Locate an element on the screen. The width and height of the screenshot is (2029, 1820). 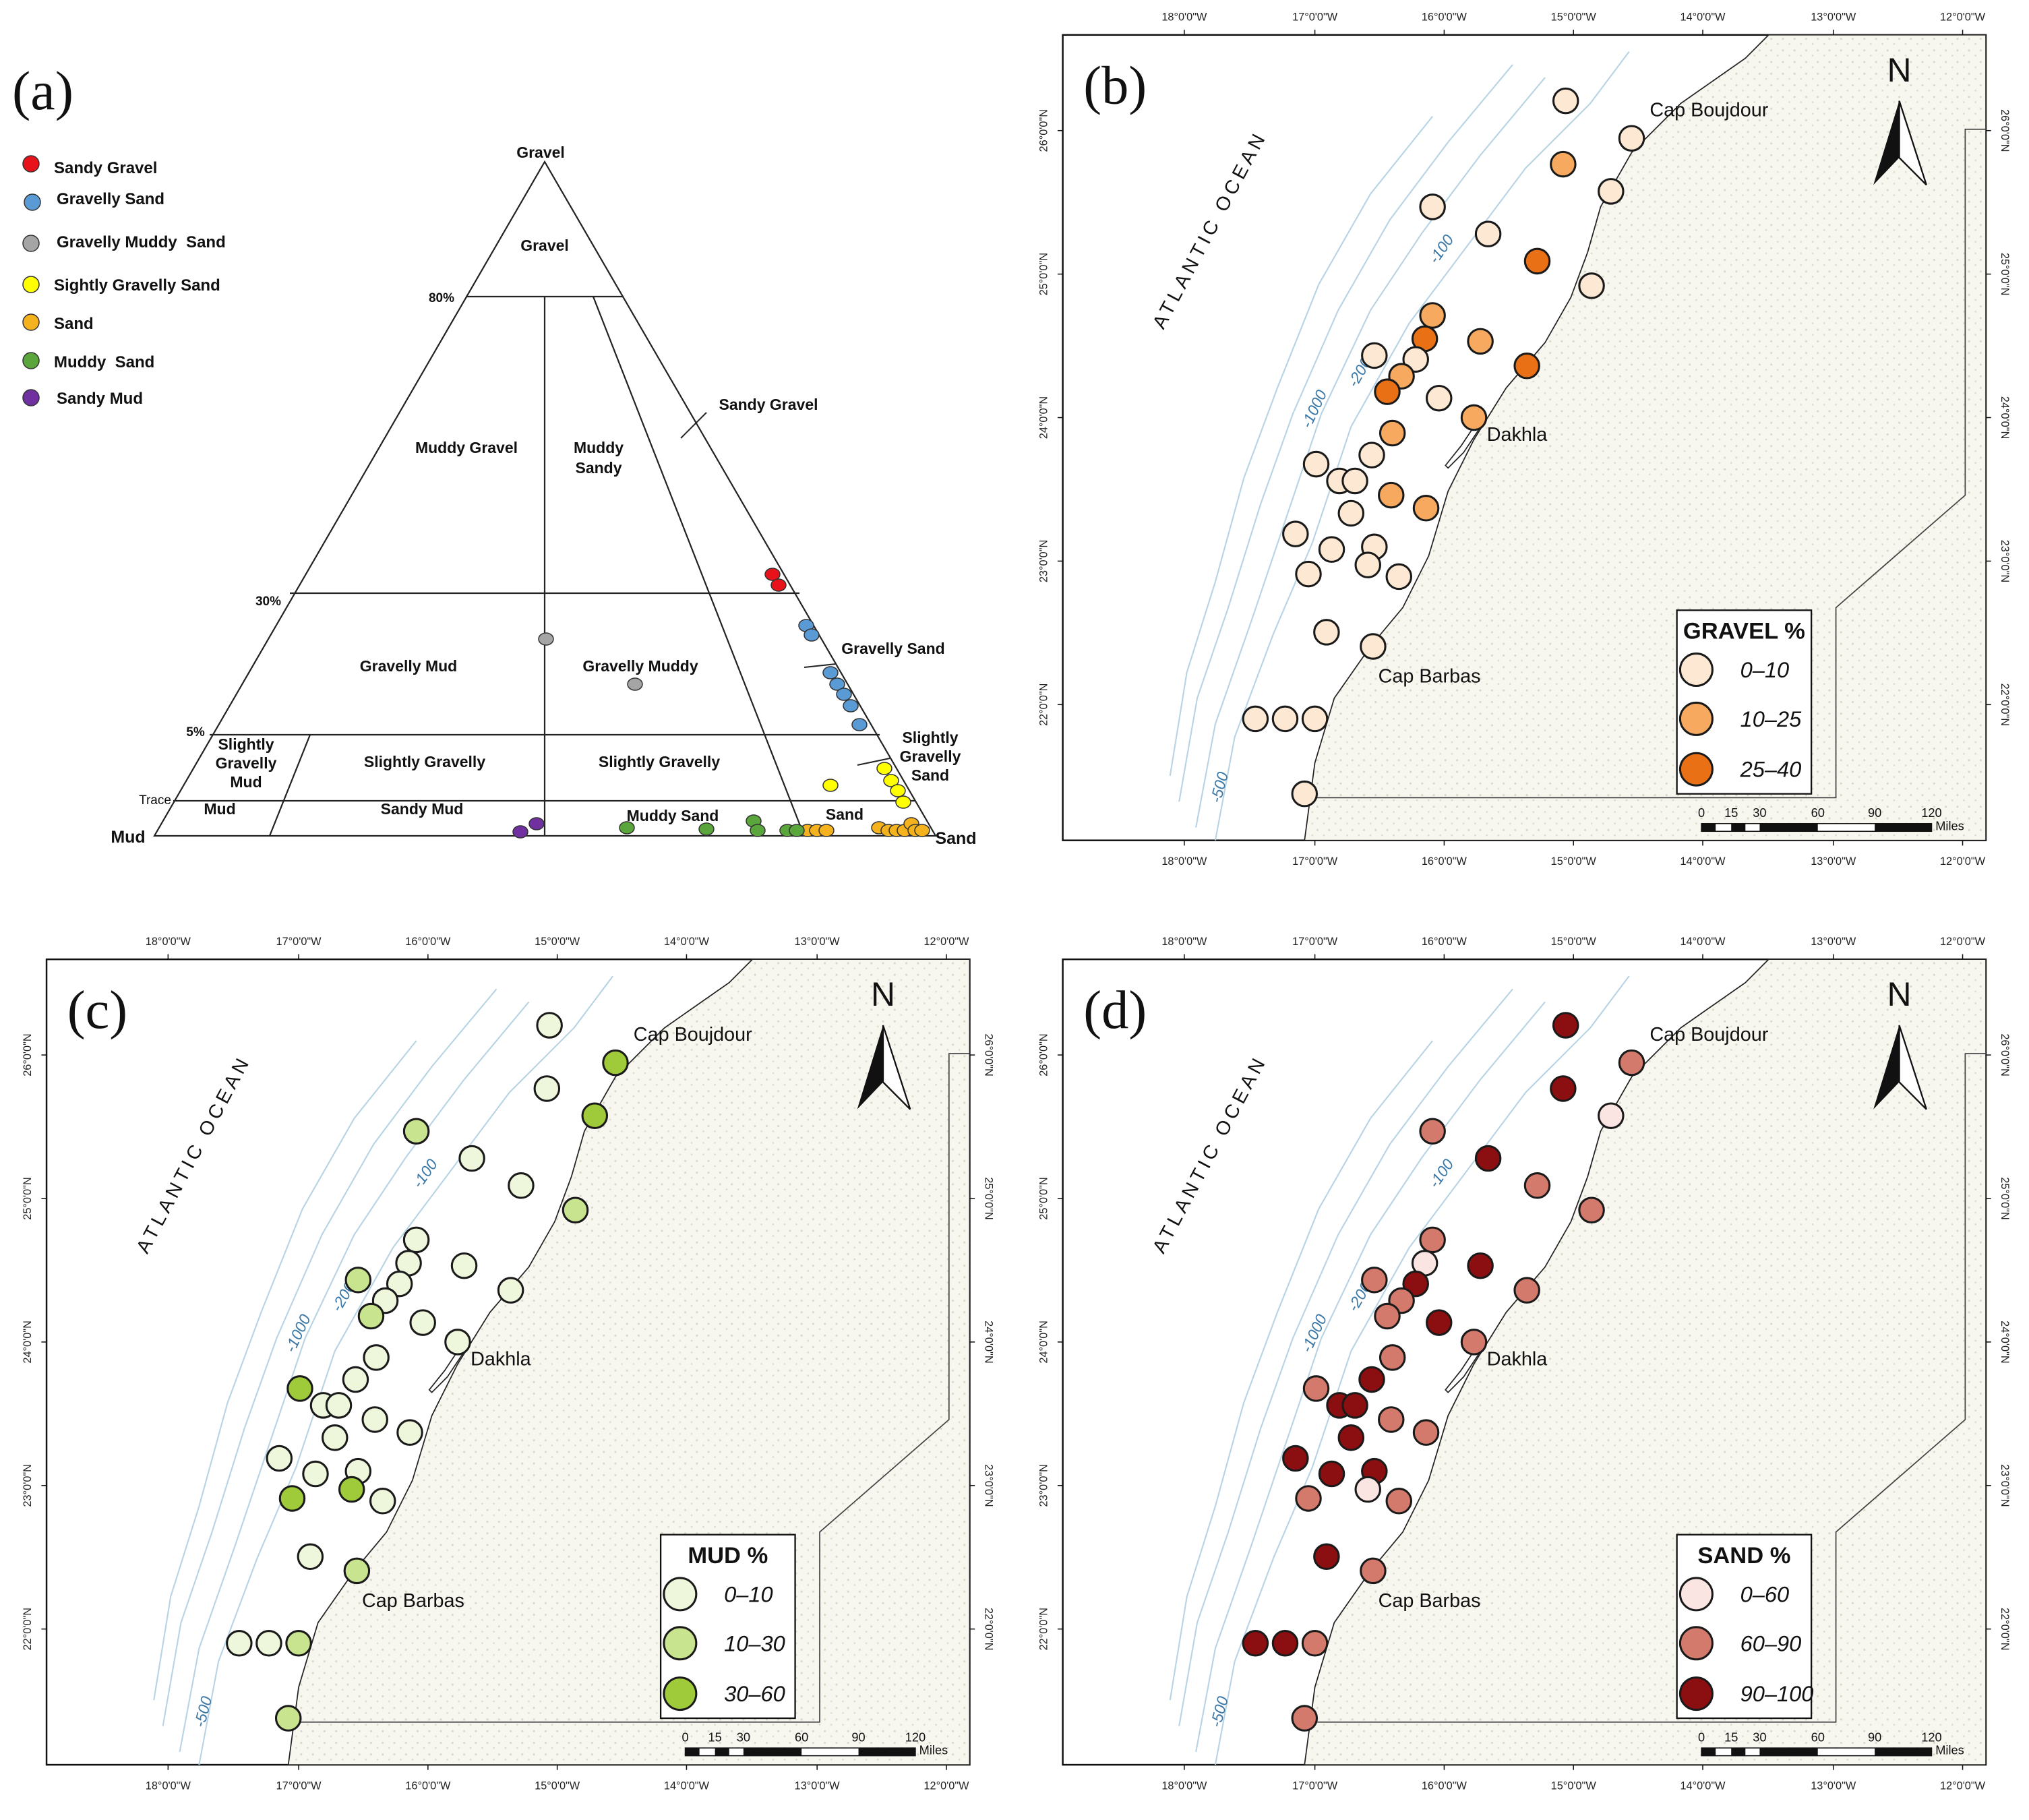
legend-class: 90–100 is located at coordinates (1777, 1693).